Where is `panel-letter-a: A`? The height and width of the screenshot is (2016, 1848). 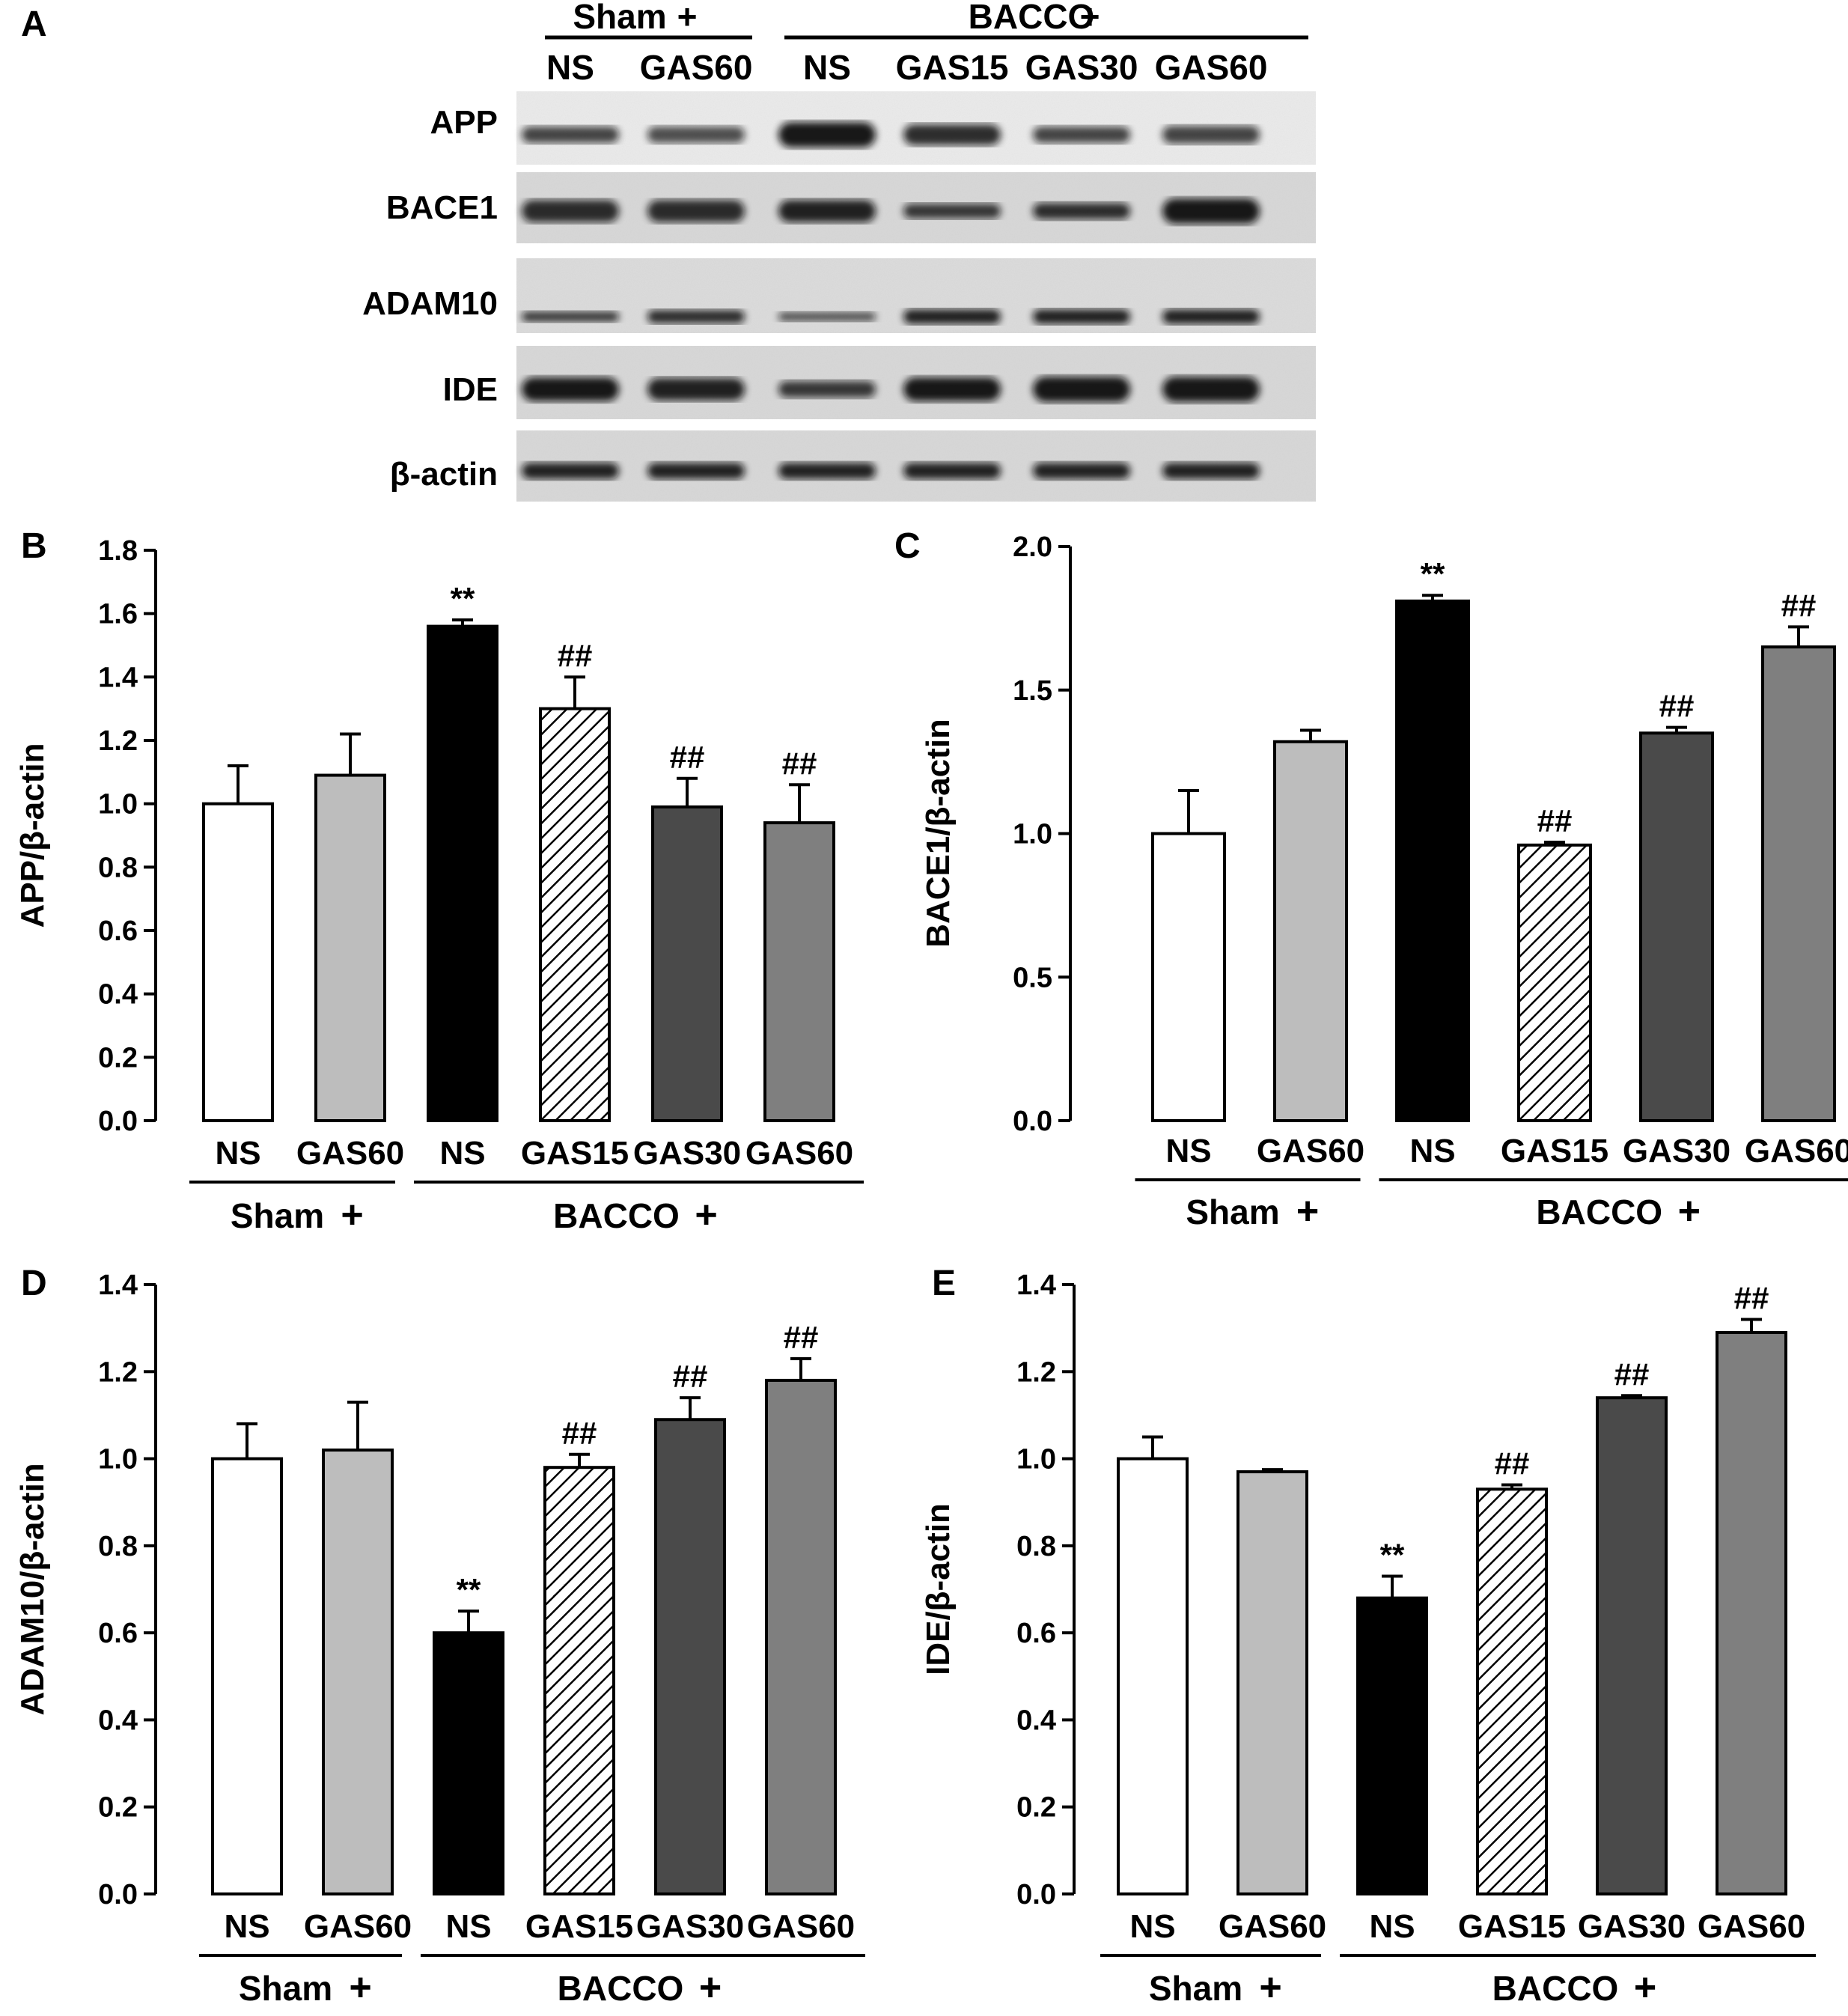 panel-letter-a: A is located at coordinates (34, 24).